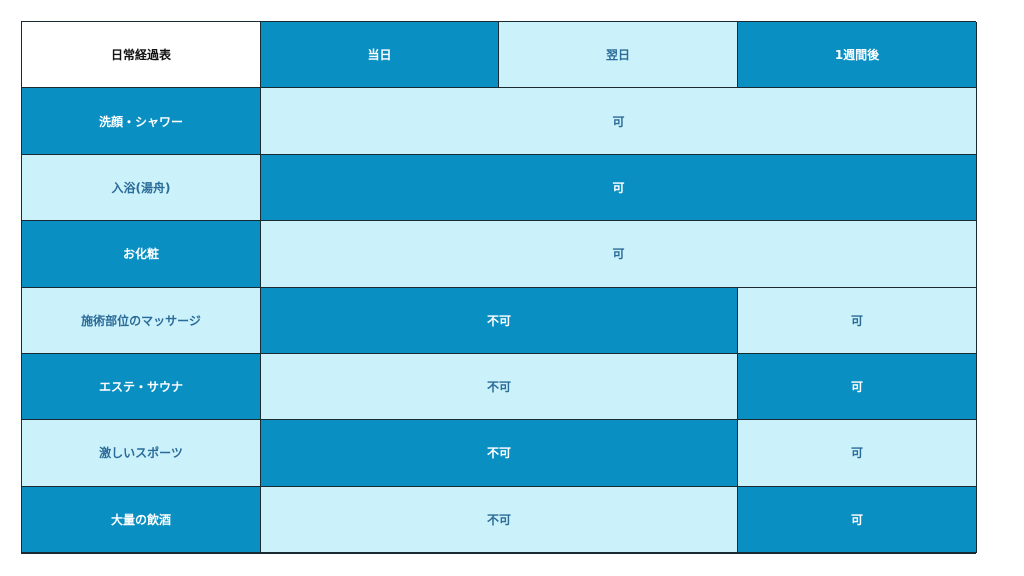  What do you see at coordinates (141, 254) in the screenshot?
I see `row-label: お化粧` at bounding box center [141, 254].